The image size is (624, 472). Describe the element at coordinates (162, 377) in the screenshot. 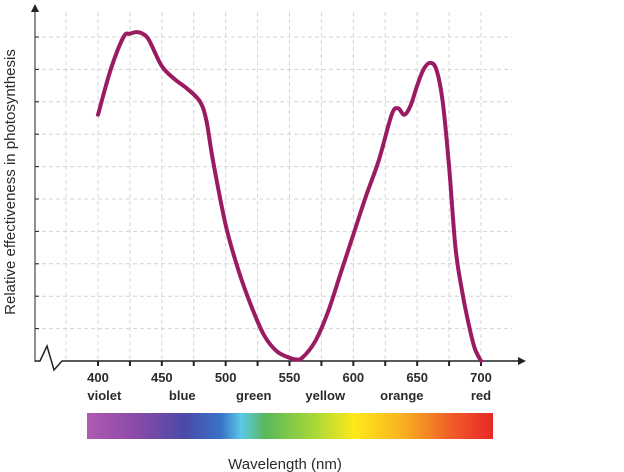

I see `x-tick-label: 450` at that location.